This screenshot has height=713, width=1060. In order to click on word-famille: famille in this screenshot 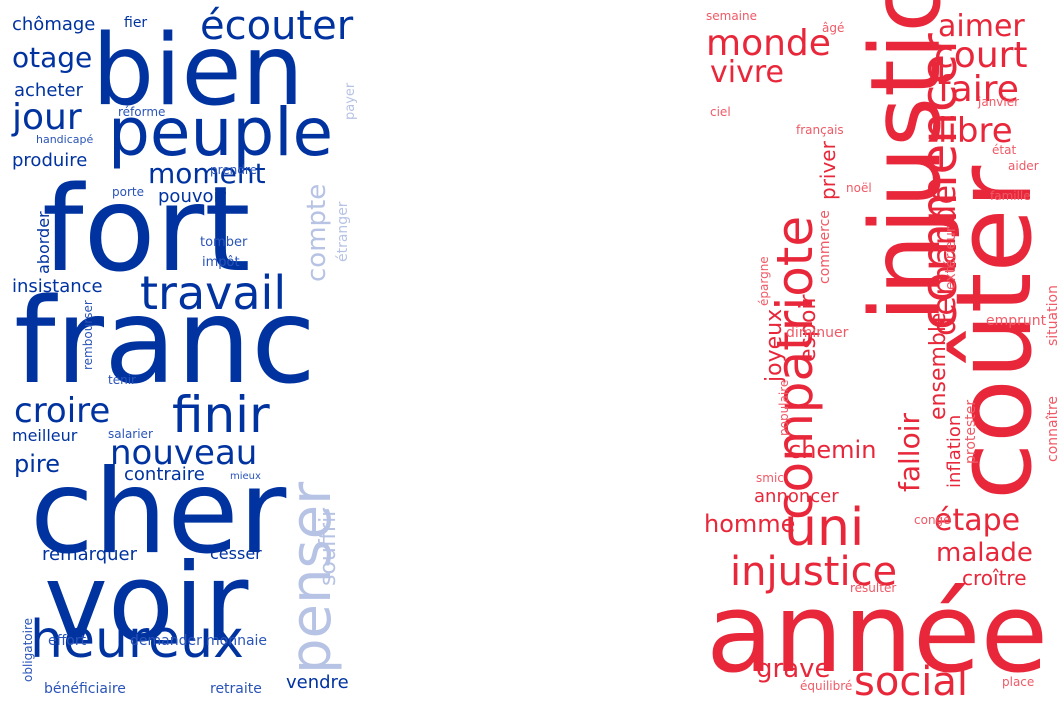, I will do `click(1010, 196)`.